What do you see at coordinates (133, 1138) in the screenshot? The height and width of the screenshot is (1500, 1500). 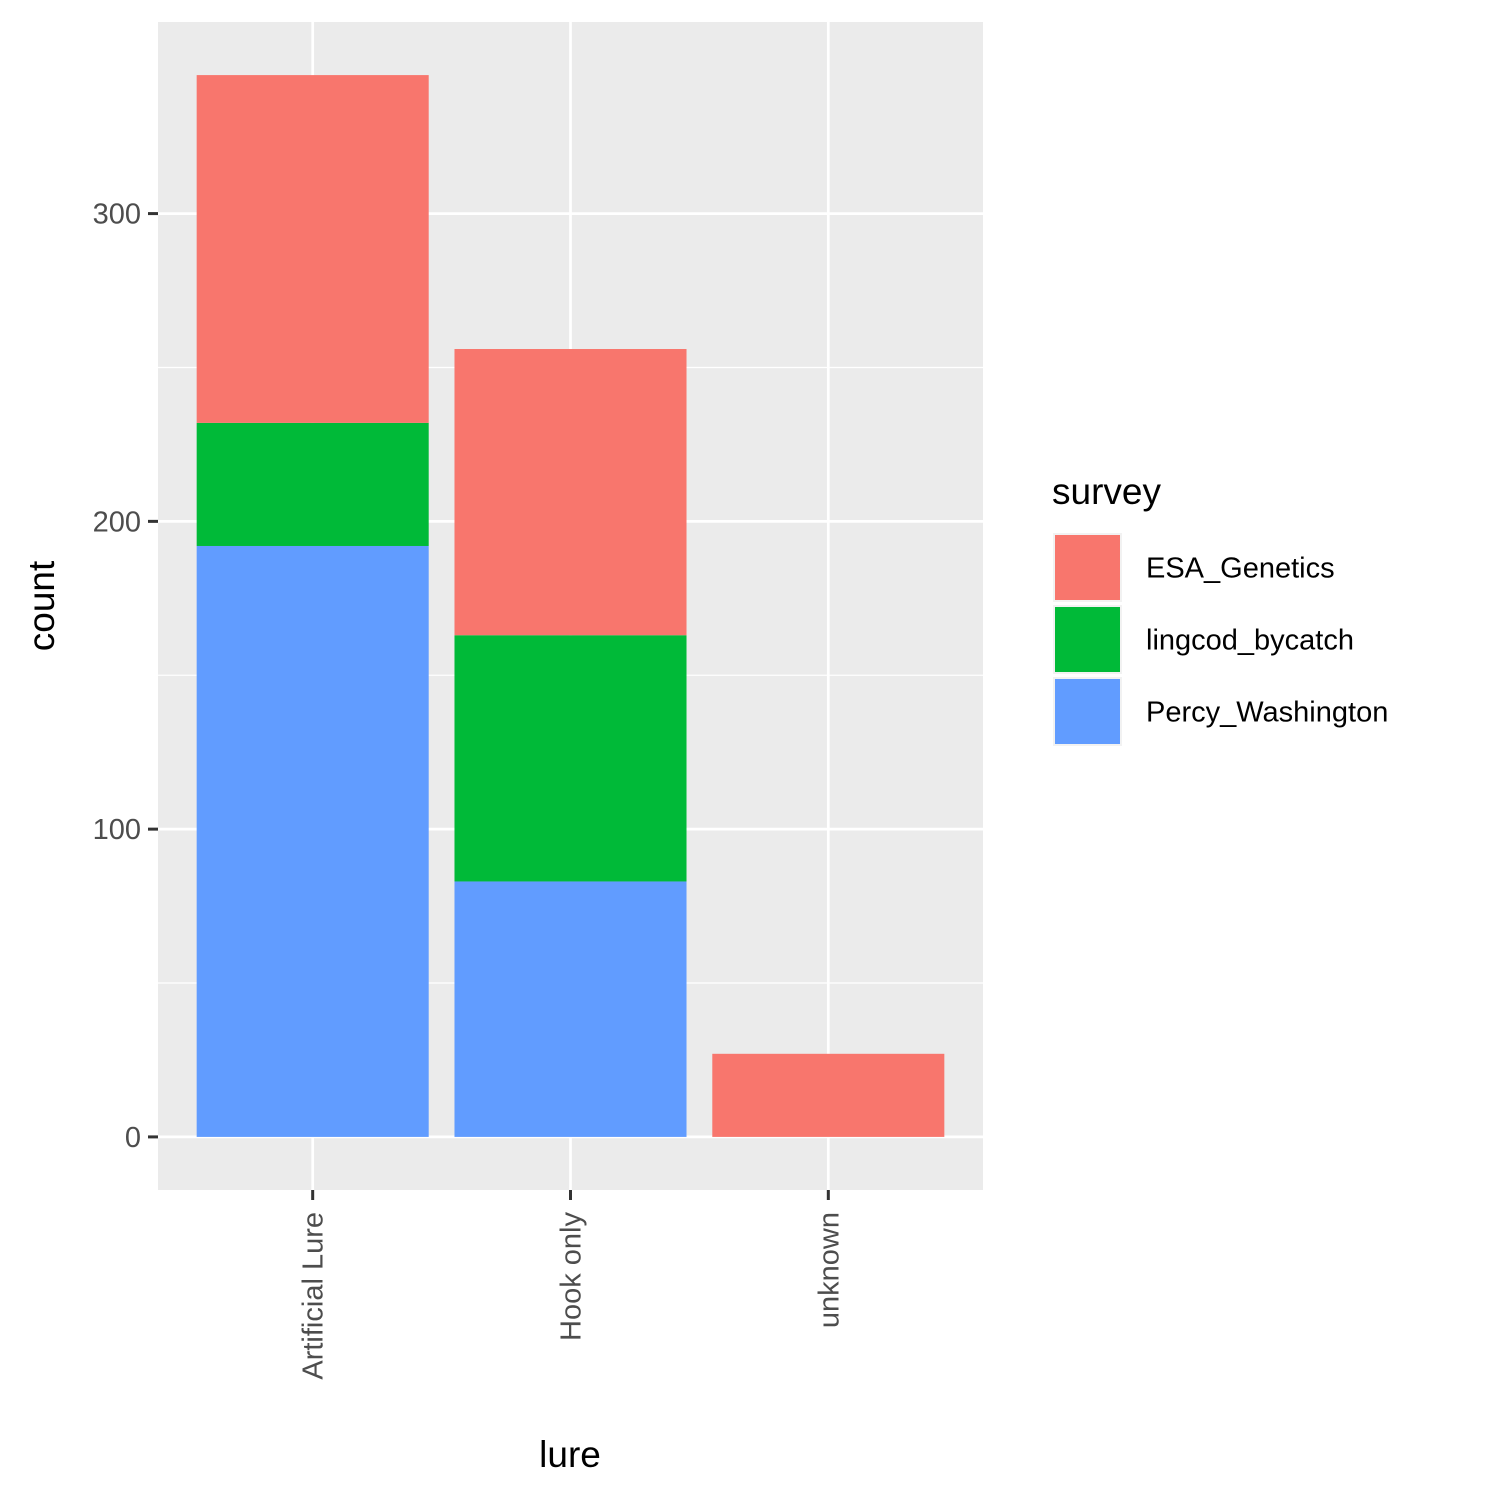 I see `y-tick-label: 0` at bounding box center [133, 1138].